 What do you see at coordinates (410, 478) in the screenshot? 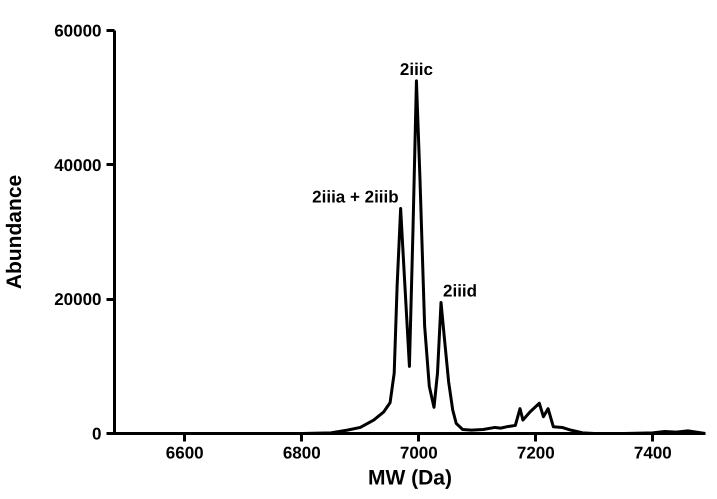
I see `x-axis-title: MW (Da)` at bounding box center [410, 478].